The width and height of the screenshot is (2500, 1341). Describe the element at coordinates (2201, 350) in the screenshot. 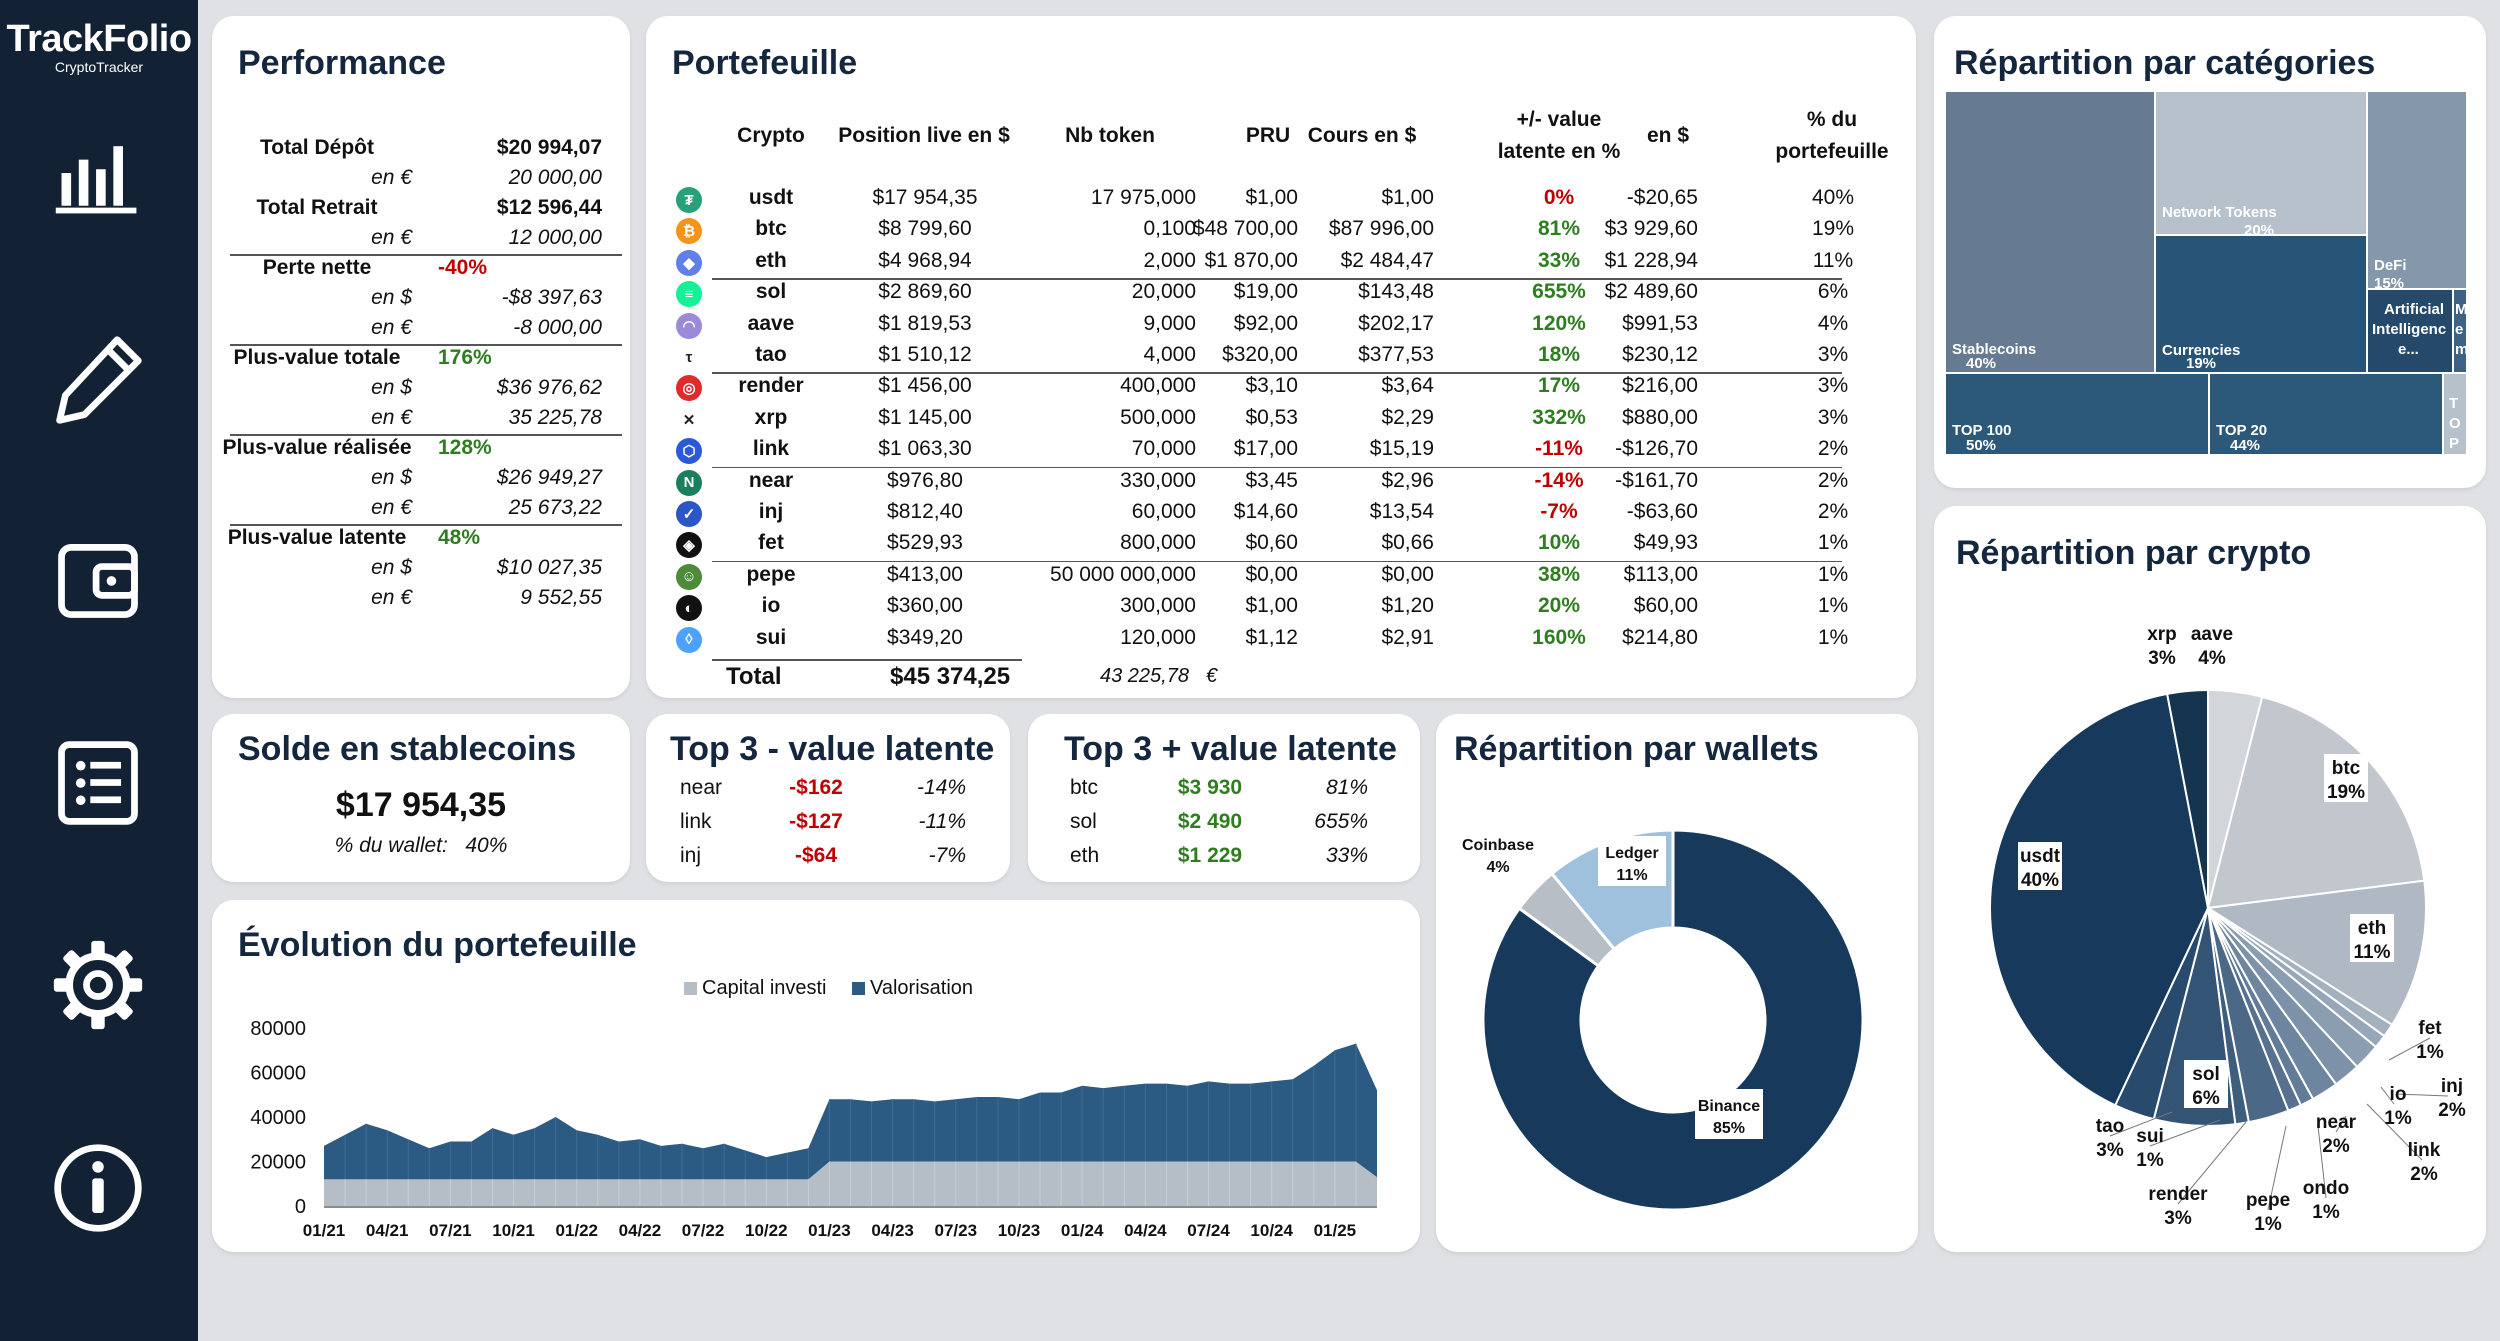

I see `tm-label-currencies: Currencies` at that location.